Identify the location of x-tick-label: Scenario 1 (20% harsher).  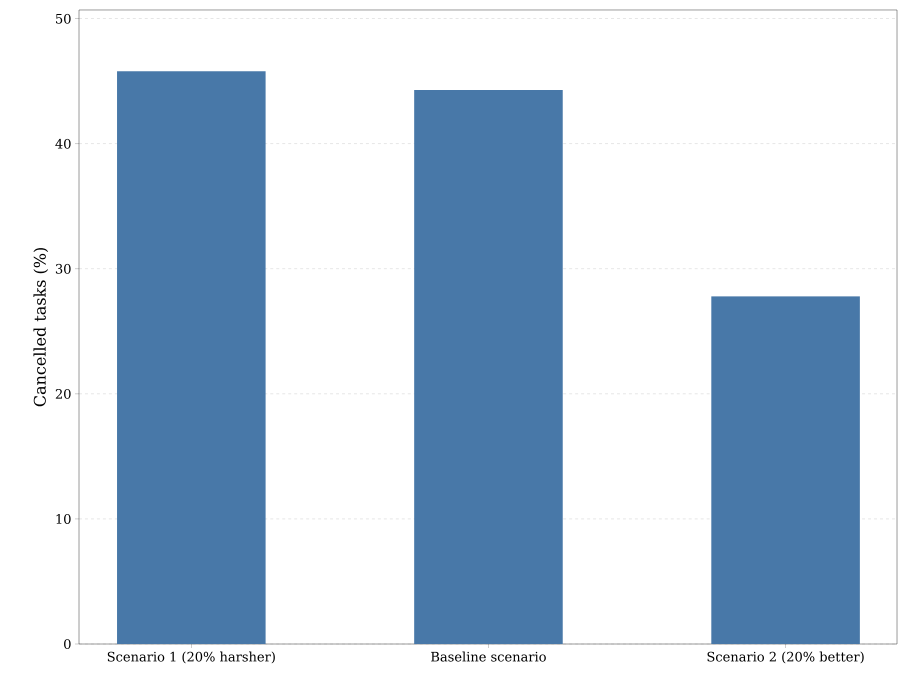
(191, 658).